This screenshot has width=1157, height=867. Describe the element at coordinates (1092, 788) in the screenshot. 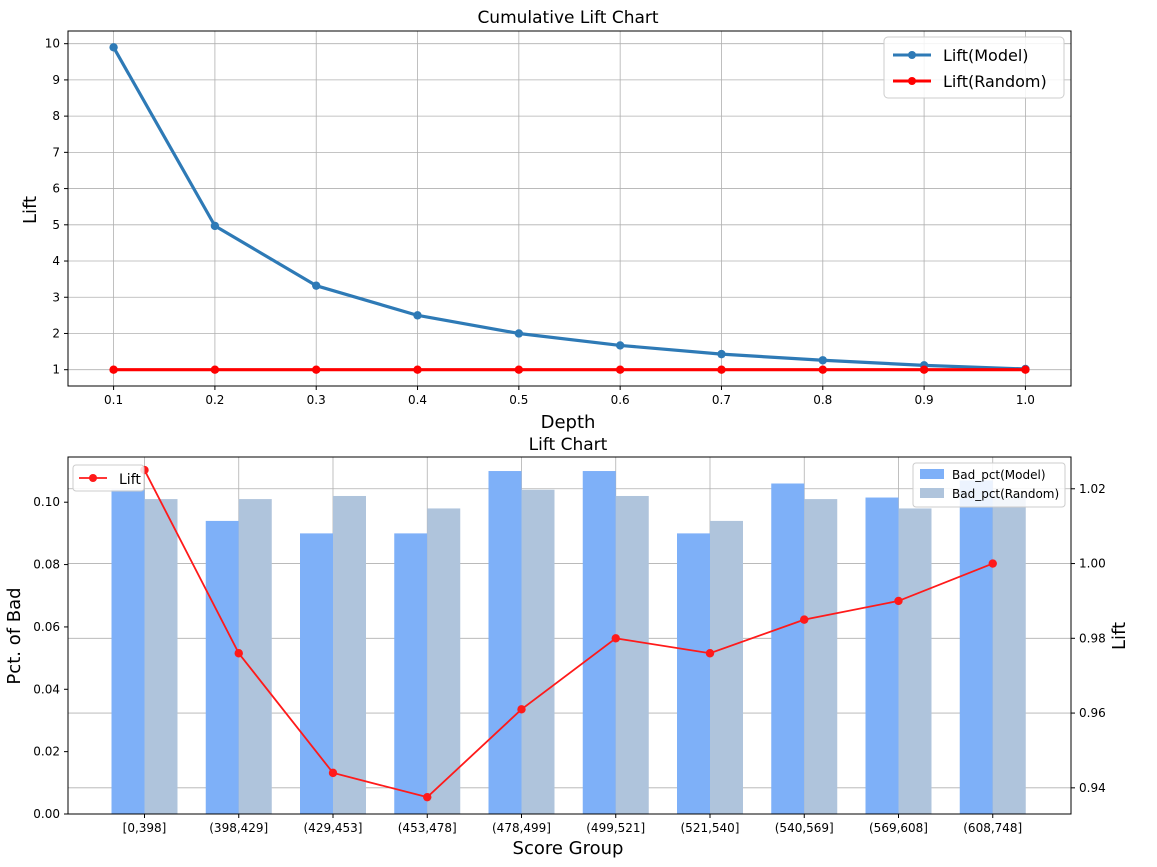

I see `chart2-y2-tick-label: 0.94` at that location.